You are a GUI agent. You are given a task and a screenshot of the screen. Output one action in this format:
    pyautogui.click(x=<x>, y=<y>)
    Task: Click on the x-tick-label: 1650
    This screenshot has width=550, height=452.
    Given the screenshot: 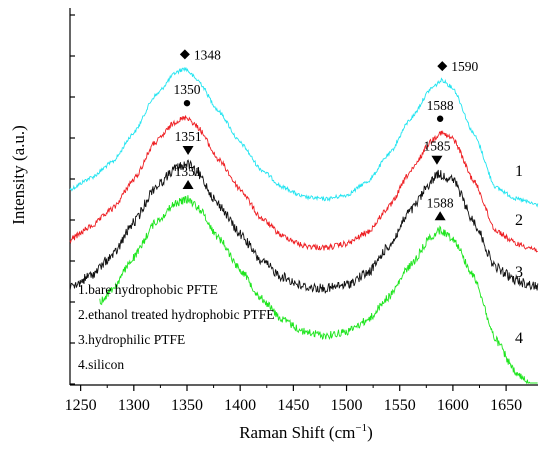 What is the action you would take?
    pyautogui.click(x=506, y=405)
    